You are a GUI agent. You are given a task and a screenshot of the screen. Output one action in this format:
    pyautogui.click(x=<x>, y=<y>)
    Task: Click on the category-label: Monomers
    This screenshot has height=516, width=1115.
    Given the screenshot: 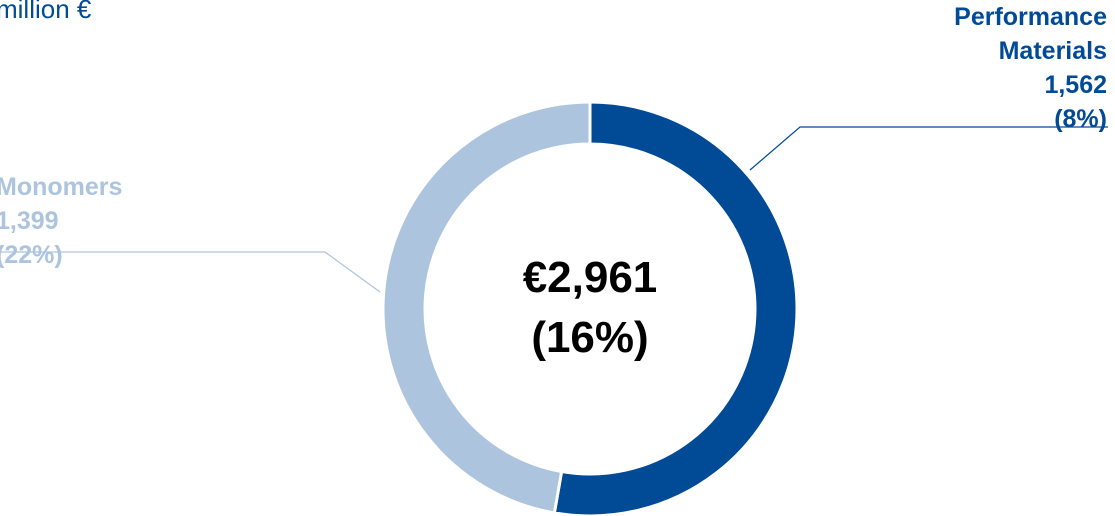 What is the action you would take?
    pyautogui.click(x=61, y=187)
    